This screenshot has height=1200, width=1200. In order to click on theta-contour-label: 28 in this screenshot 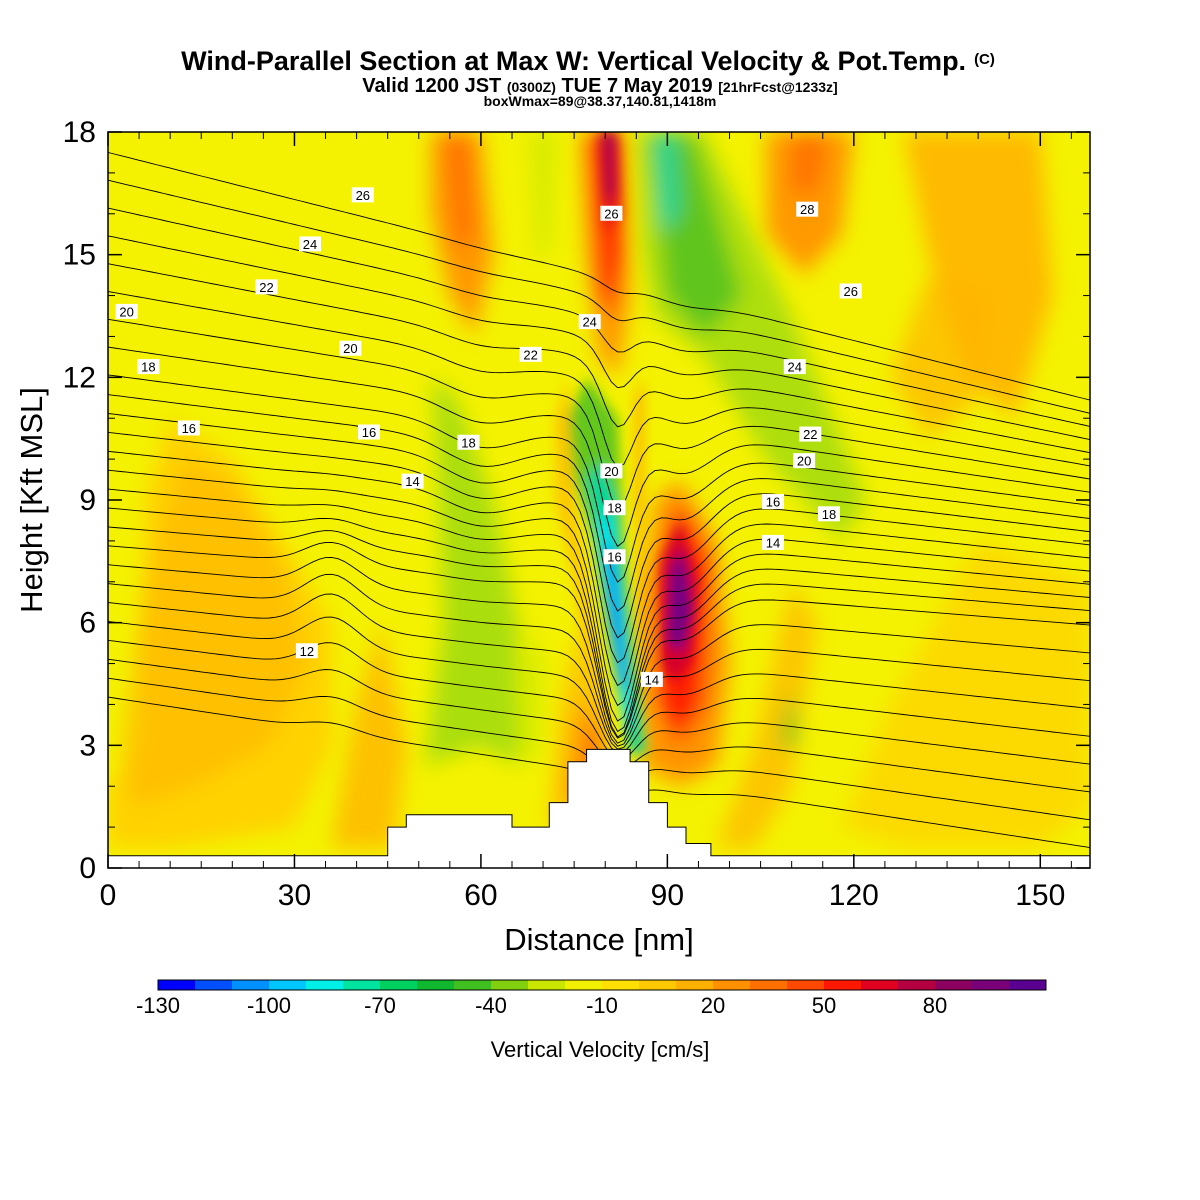, I will do `click(807, 209)`.